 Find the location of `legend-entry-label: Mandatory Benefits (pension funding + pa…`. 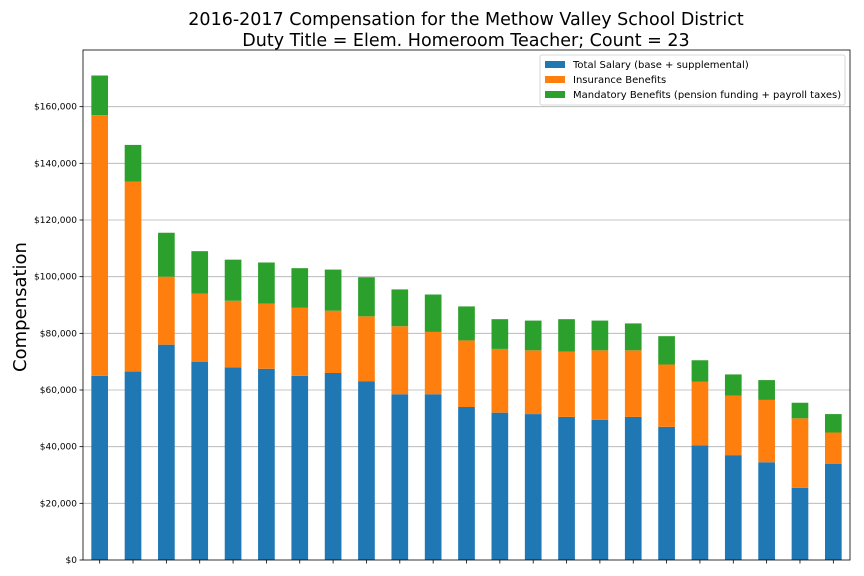

legend-entry-label: Mandatory Benefits (pension funding + pa… is located at coordinates (707, 95).